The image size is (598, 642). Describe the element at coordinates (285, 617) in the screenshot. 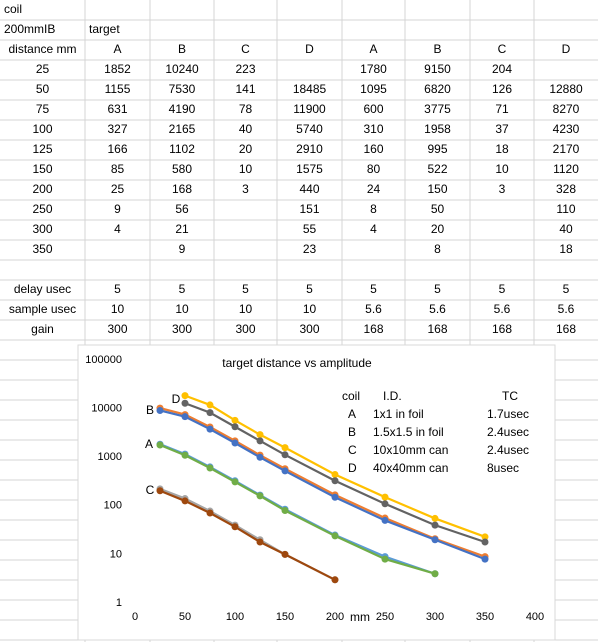

I see `x-tick-label: 150` at that location.